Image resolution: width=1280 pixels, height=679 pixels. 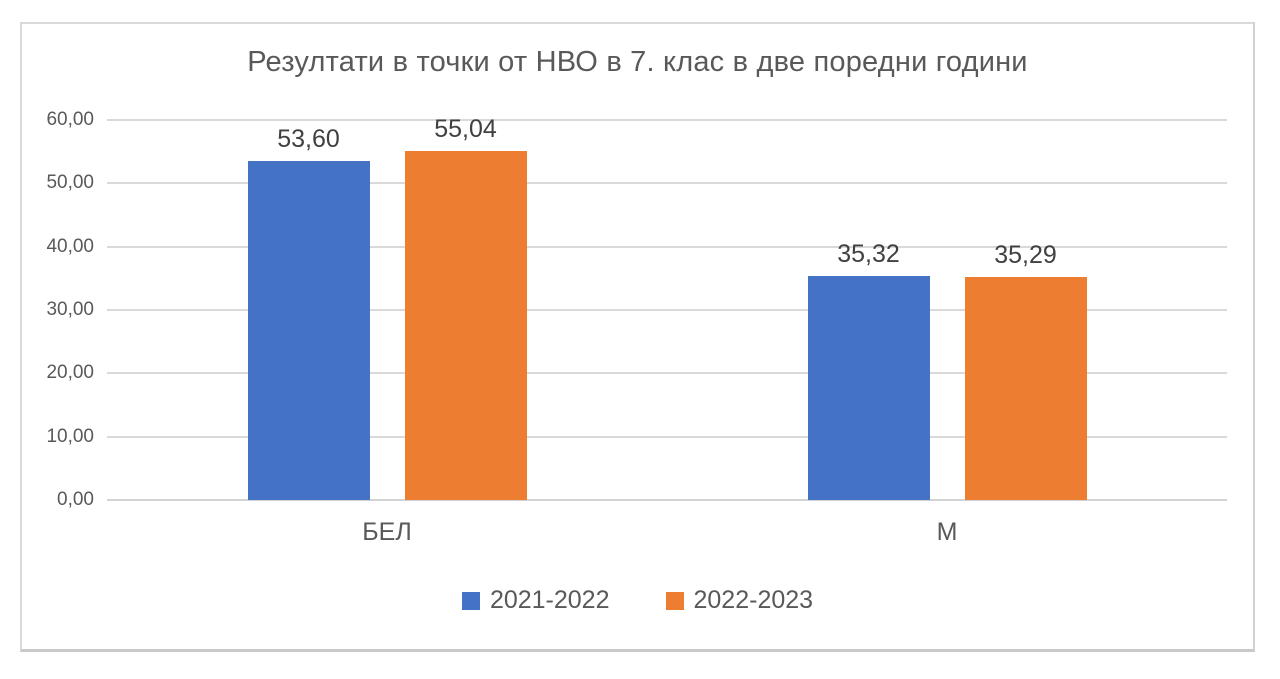 I want to click on y-axis-tick-label: 0,00, so click(x=75, y=499).